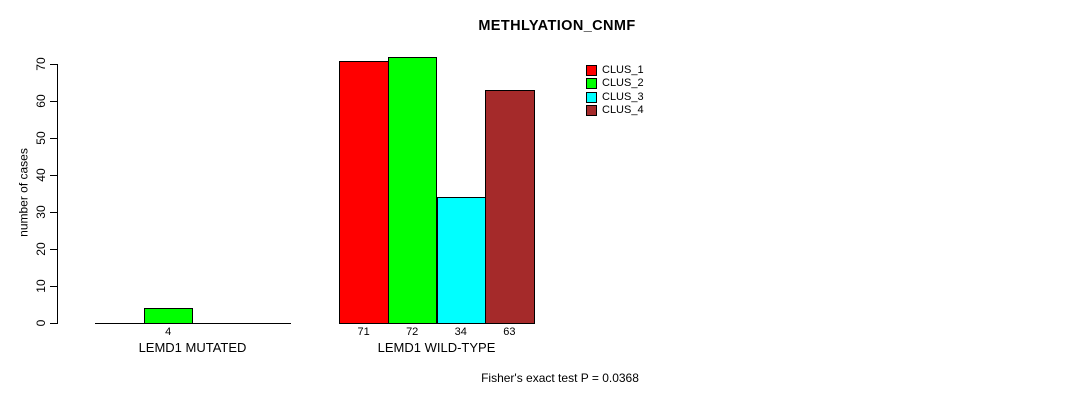 The image size is (1090, 400). What do you see at coordinates (41, 175) in the screenshot?
I see `y-tick-label: 40` at bounding box center [41, 175].